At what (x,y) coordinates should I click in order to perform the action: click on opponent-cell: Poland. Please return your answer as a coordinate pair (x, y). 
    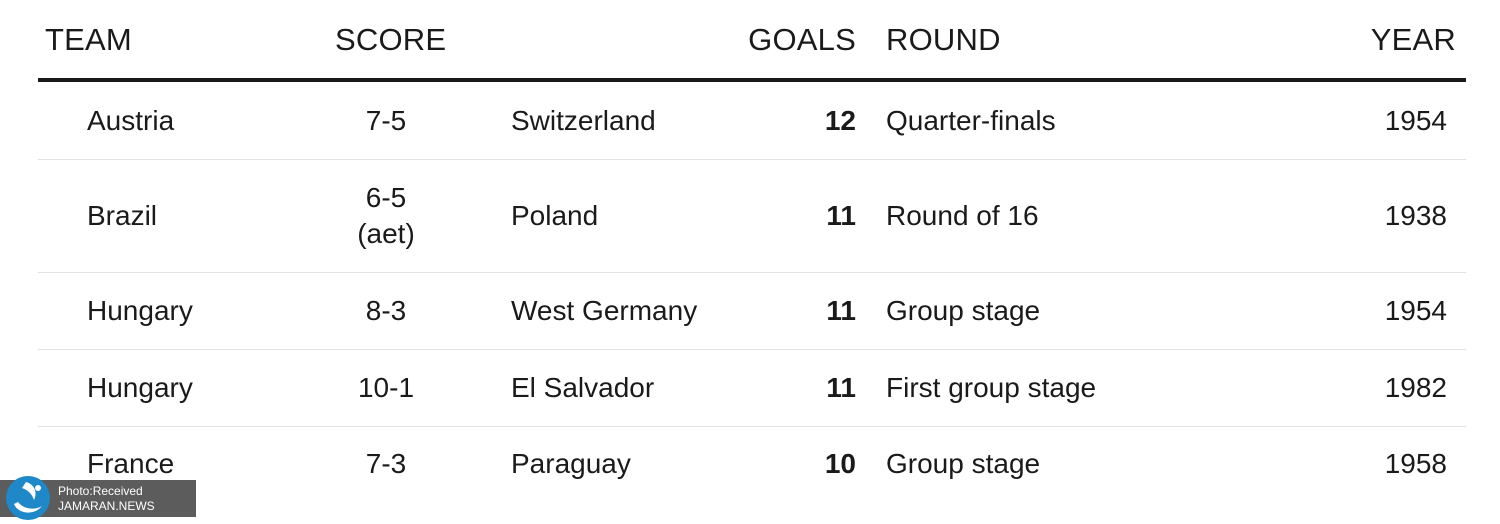
    Looking at the image, I should click on (555, 215).